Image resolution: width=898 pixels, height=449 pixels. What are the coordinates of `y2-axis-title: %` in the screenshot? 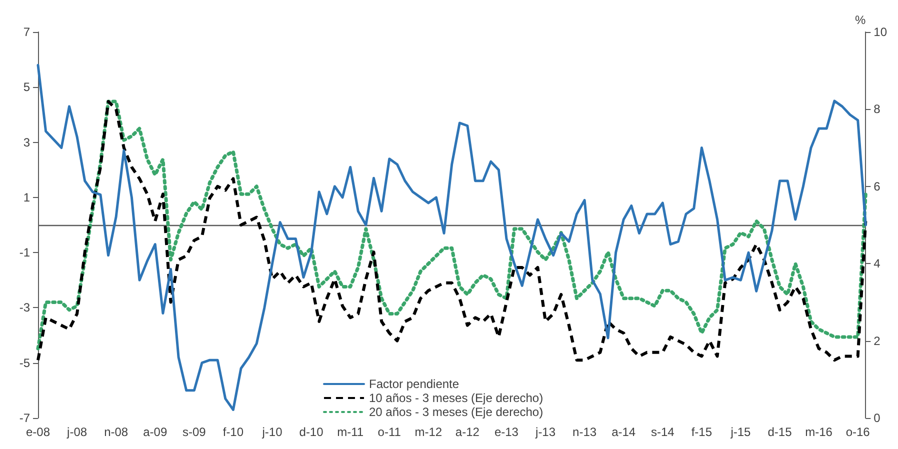 It's located at (860, 20).